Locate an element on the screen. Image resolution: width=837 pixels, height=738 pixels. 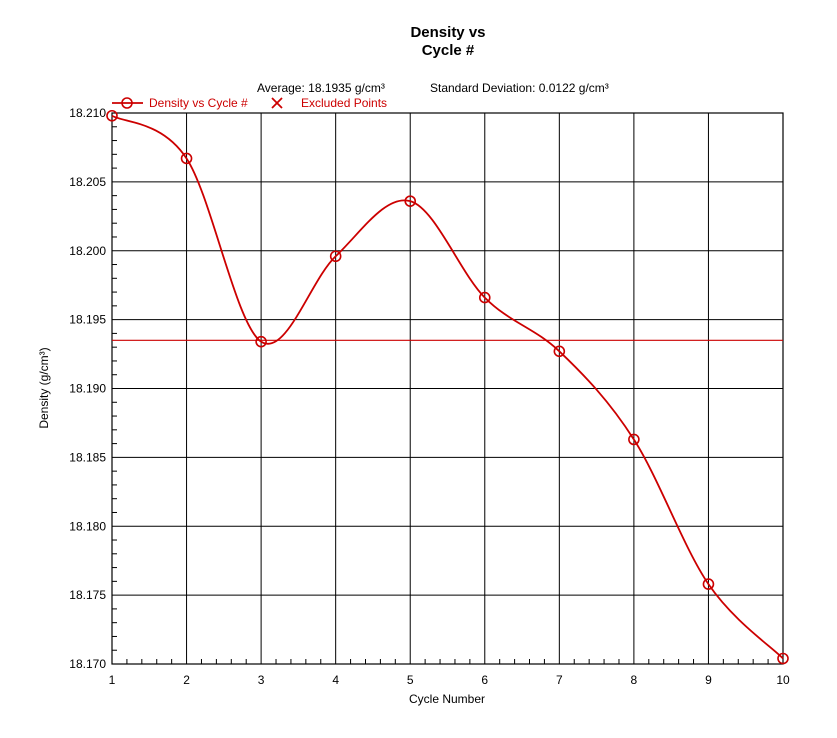
y-tick-label: 18.205 is located at coordinates (87, 182).